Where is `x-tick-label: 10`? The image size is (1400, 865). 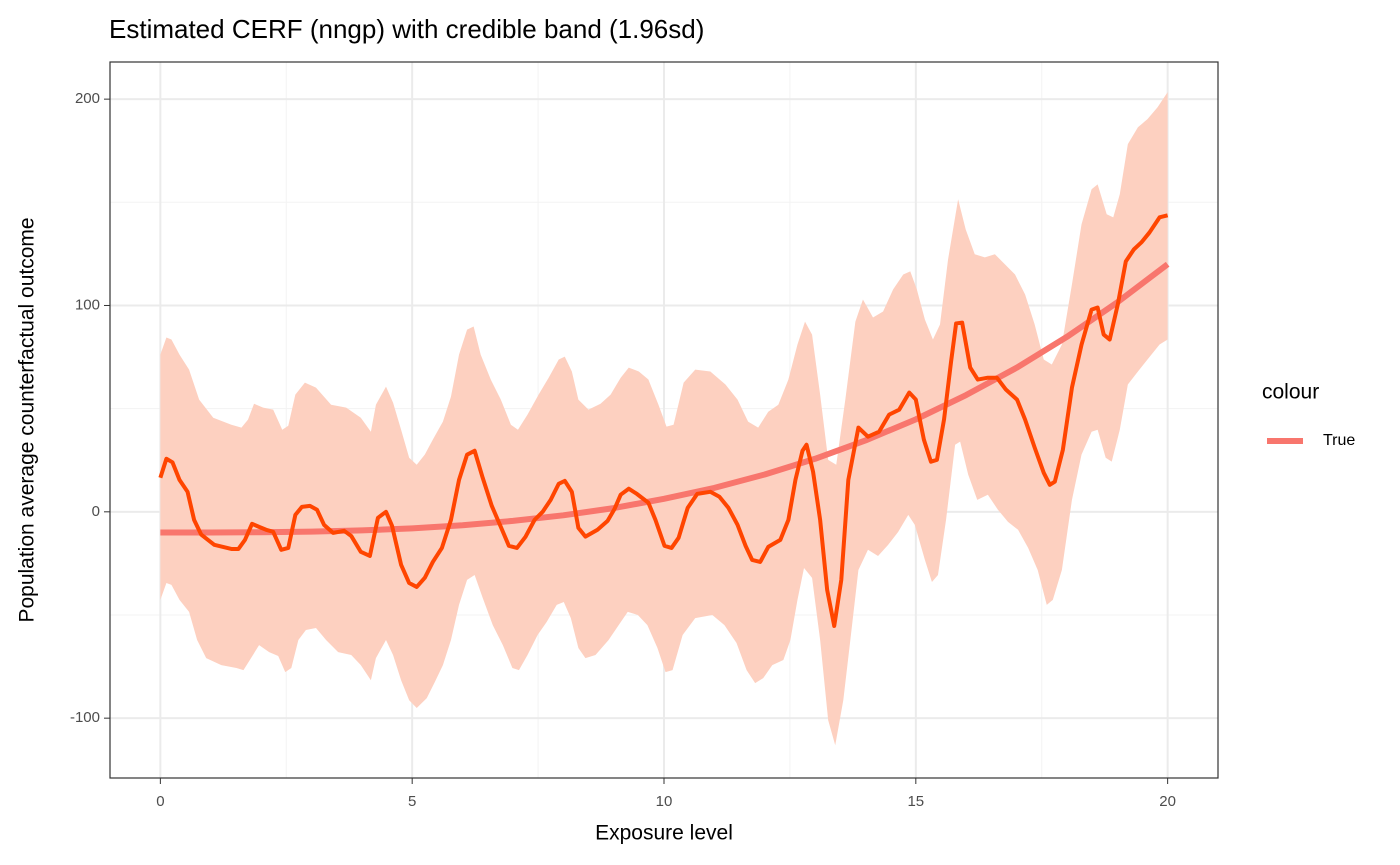
x-tick-label: 10 is located at coordinates (664, 801).